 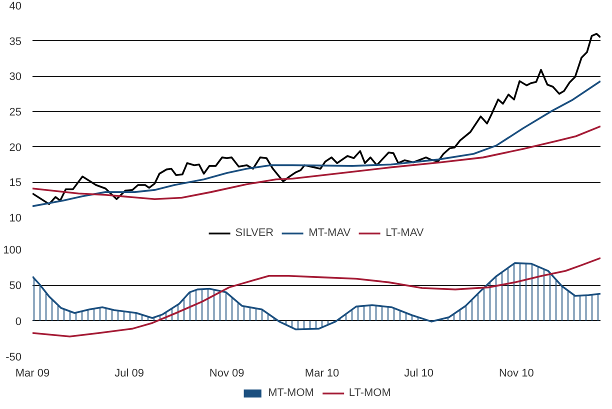 What do you see at coordinates (18, 322) in the screenshot?
I see `y-tick-label: 0` at bounding box center [18, 322].